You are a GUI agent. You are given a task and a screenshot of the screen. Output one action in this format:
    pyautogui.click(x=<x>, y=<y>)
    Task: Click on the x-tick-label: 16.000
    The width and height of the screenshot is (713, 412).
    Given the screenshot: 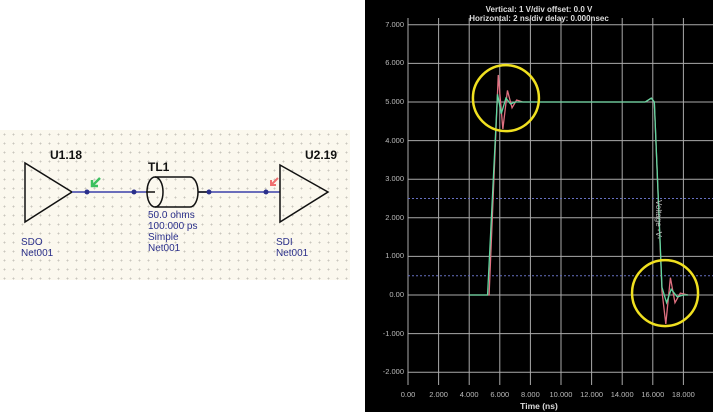 What is the action you would take?
    pyautogui.click(x=653, y=394)
    